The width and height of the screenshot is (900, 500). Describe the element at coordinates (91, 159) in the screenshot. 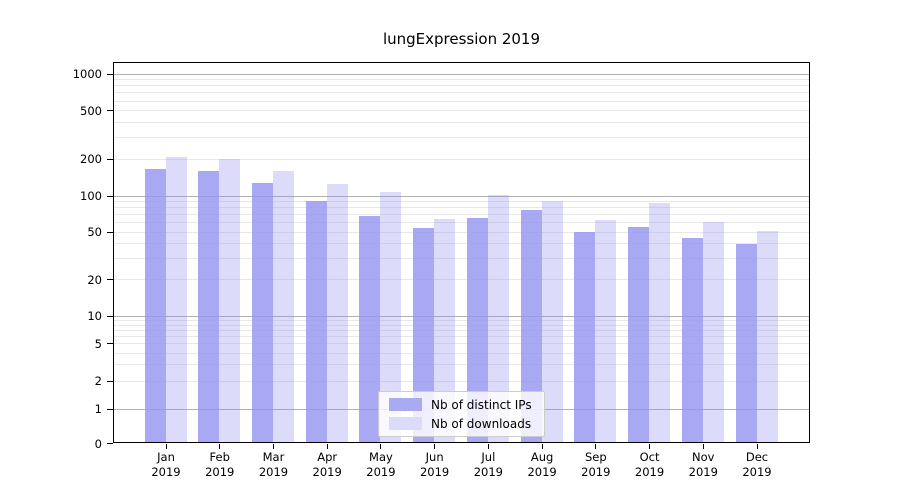

I see `y-tick-label-200: 200` at that location.